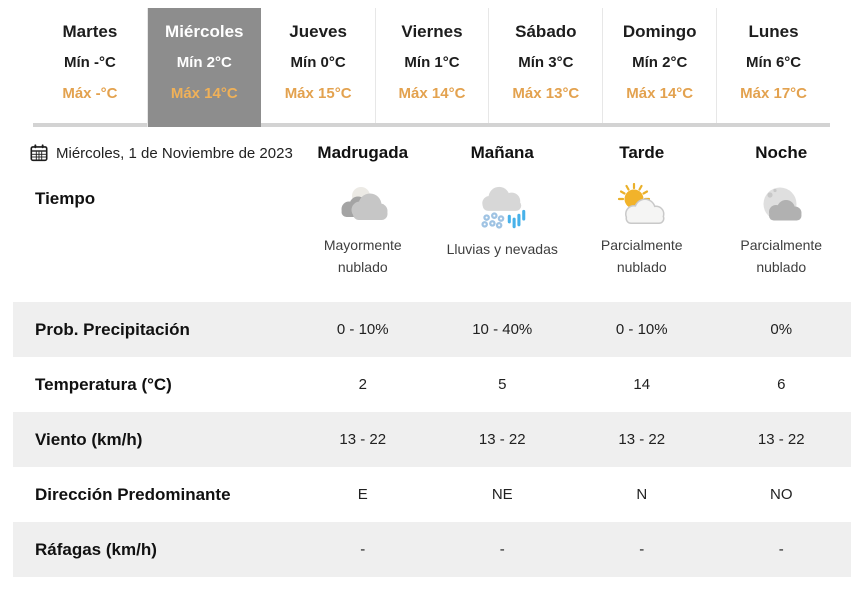  Describe the element at coordinates (642, 384) in the screenshot. I see `cell-value: 14` at that location.